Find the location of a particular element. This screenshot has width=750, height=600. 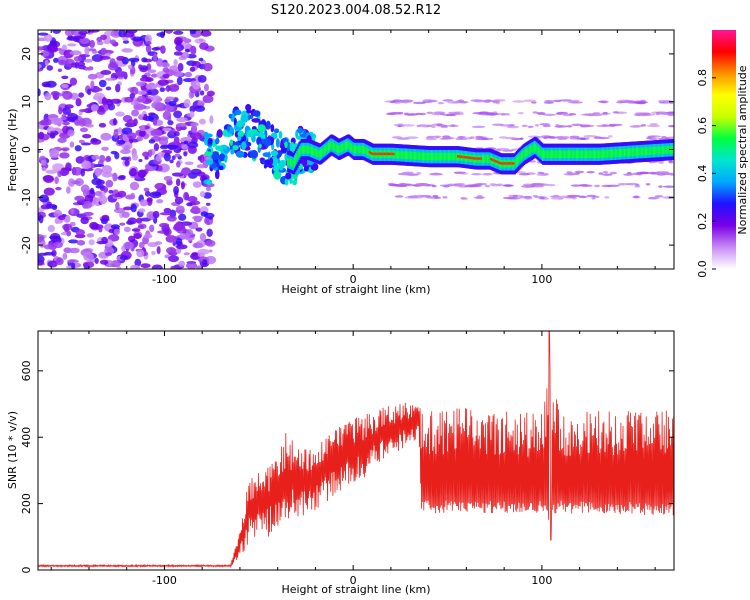

spectrogram-x-tick-label: 100 is located at coordinates (541, 279).